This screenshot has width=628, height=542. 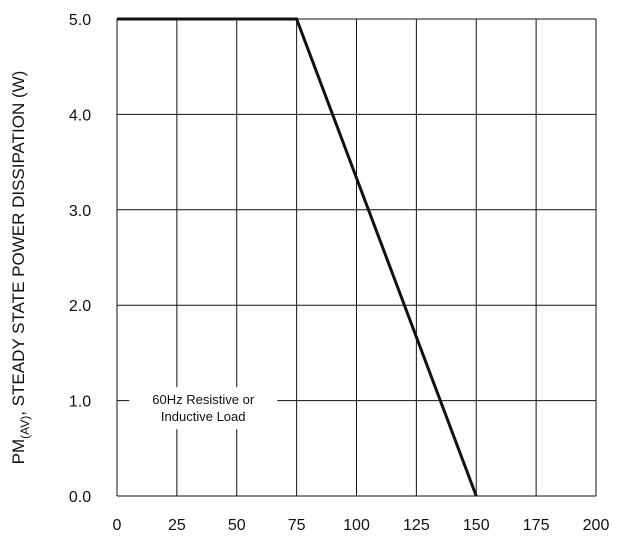 What do you see at coordinates (18, 452) in the screenshot?
I see `y-axis-label-main: PM` at bounding box center [18, 452].